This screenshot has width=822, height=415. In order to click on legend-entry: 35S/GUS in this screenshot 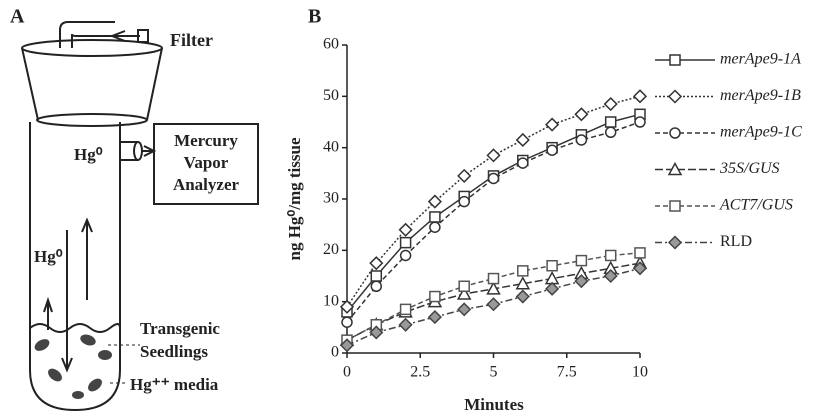, I will do `click(717, 168)`.